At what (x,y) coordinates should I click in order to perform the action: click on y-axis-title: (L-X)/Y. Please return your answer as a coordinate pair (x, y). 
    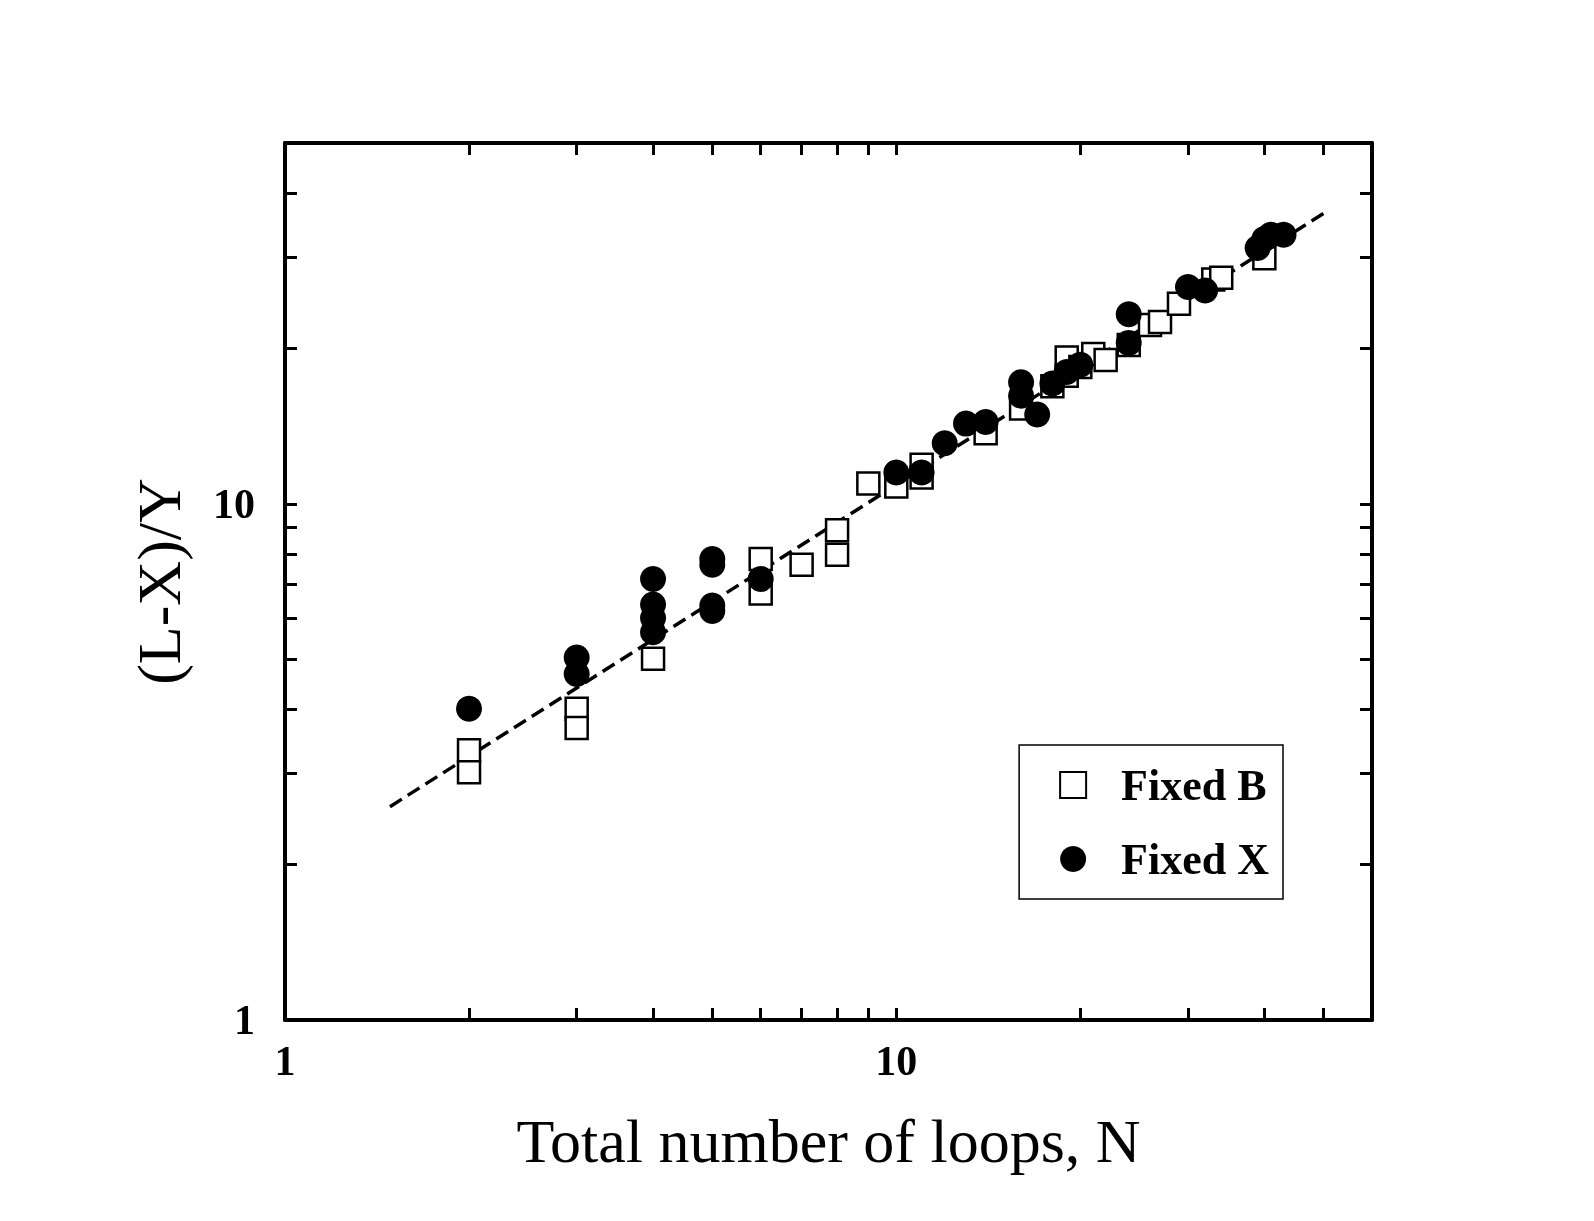
    Looking at the image, I should click on (159, 581).